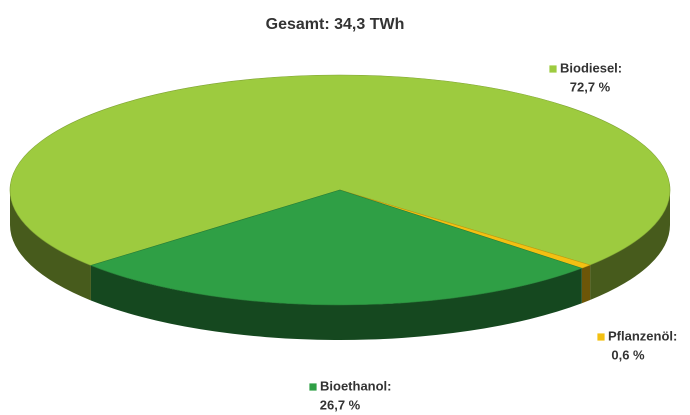  What do you see at coordinates (340, 404) in the screenshot?
I see `slice-value-label: 26,7 %` at bounding box center [340, 404].